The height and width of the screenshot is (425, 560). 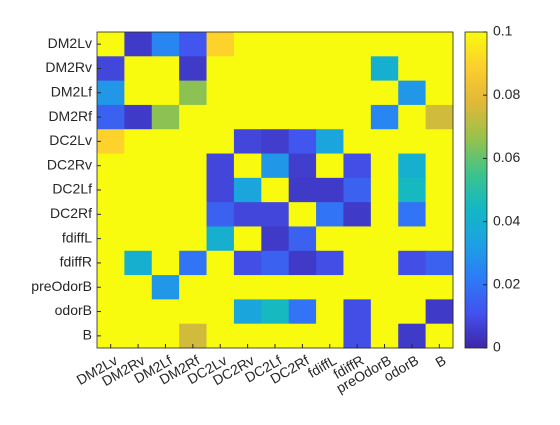 What do you see at coordinates (70, 116) in the screenshot?
I see `y-tick-label: DM2Rf` at bounding box center [70, 116].